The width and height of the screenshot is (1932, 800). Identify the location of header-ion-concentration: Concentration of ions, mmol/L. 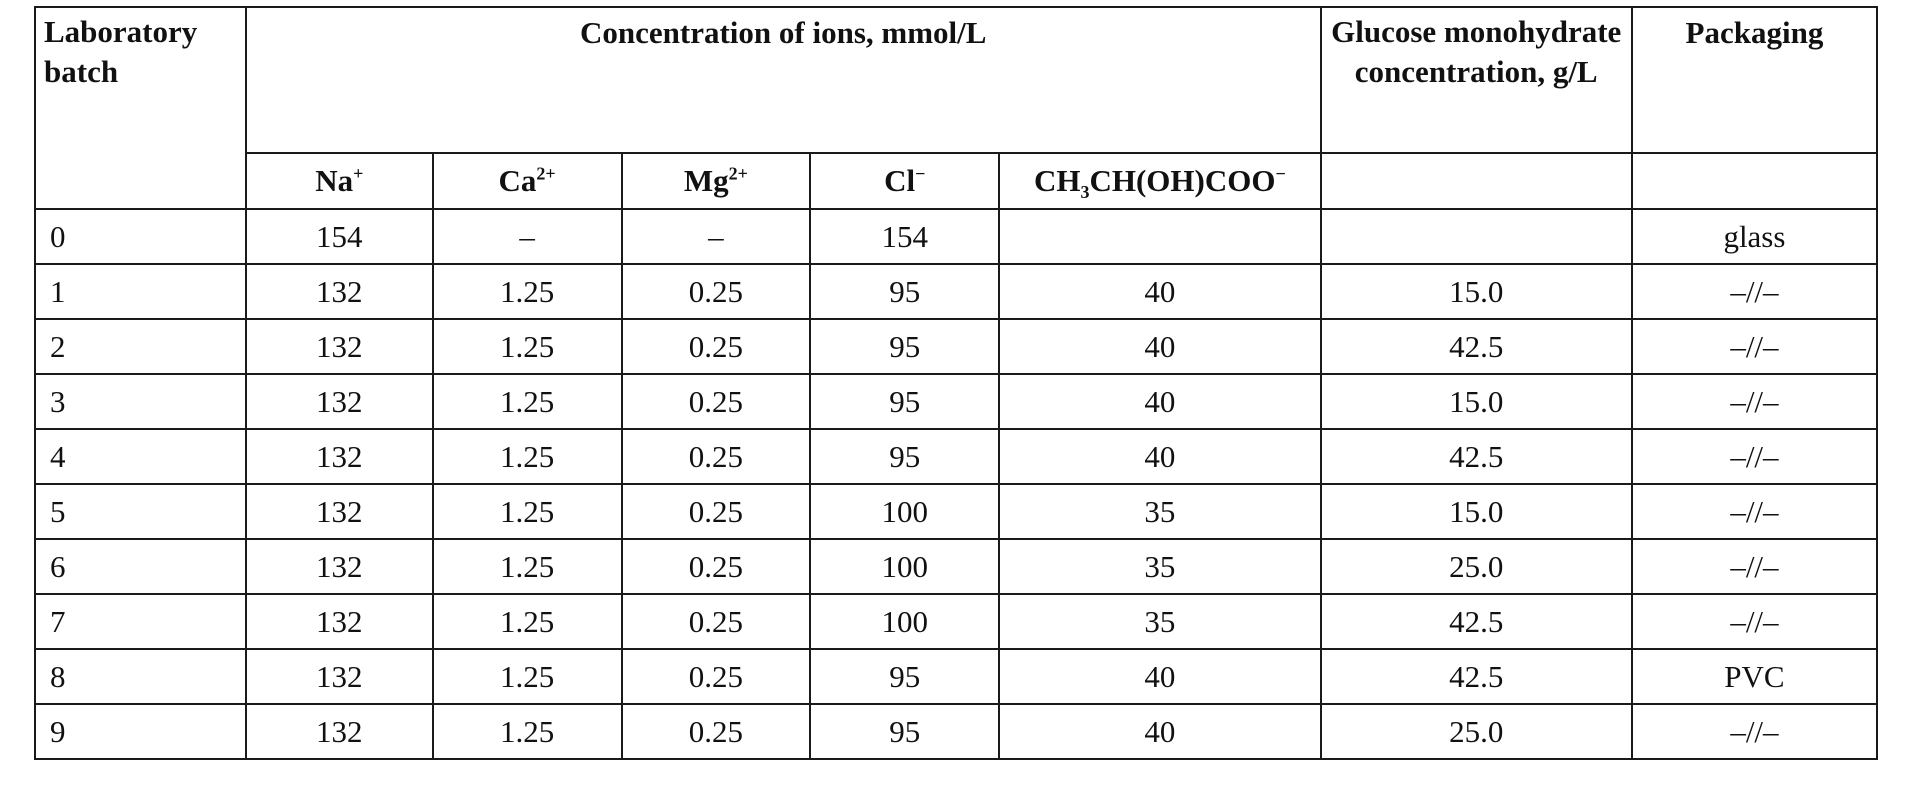
(783, 80).